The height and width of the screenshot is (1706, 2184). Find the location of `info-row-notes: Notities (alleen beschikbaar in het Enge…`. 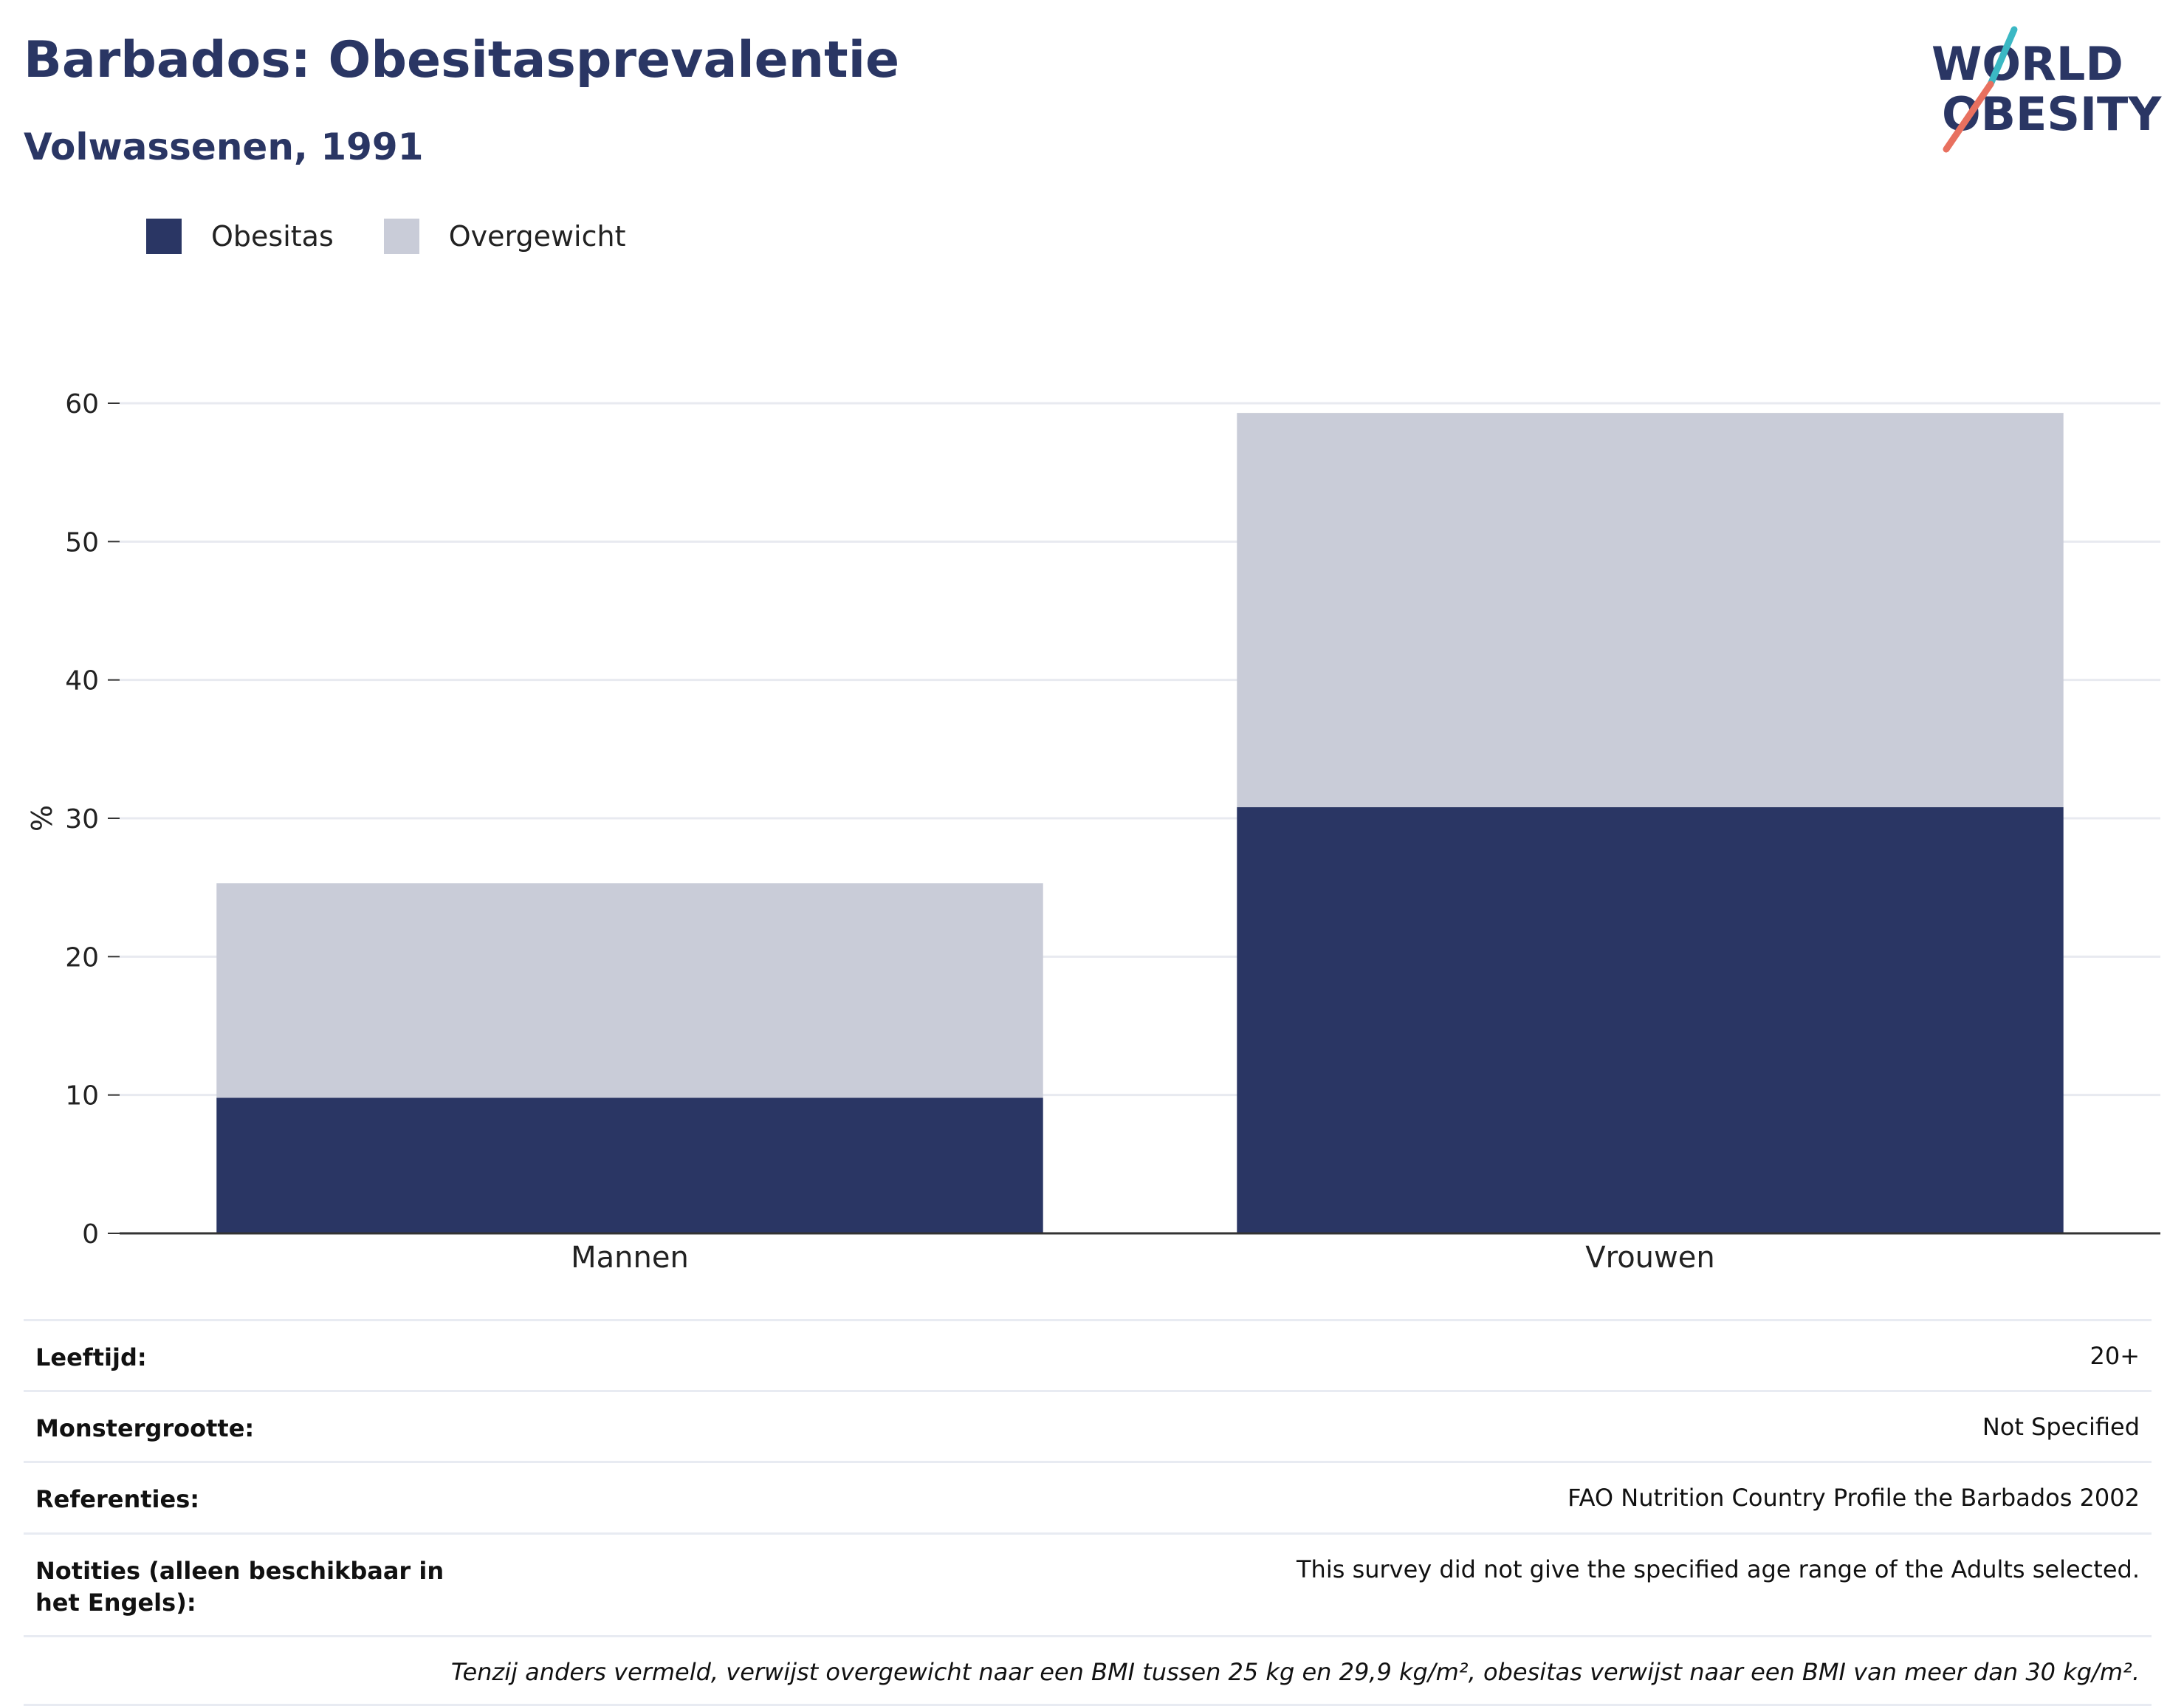

info-row-notes: Notities (alleen beschikbaar in het Enge… is located at coordinates (1088, 1583).